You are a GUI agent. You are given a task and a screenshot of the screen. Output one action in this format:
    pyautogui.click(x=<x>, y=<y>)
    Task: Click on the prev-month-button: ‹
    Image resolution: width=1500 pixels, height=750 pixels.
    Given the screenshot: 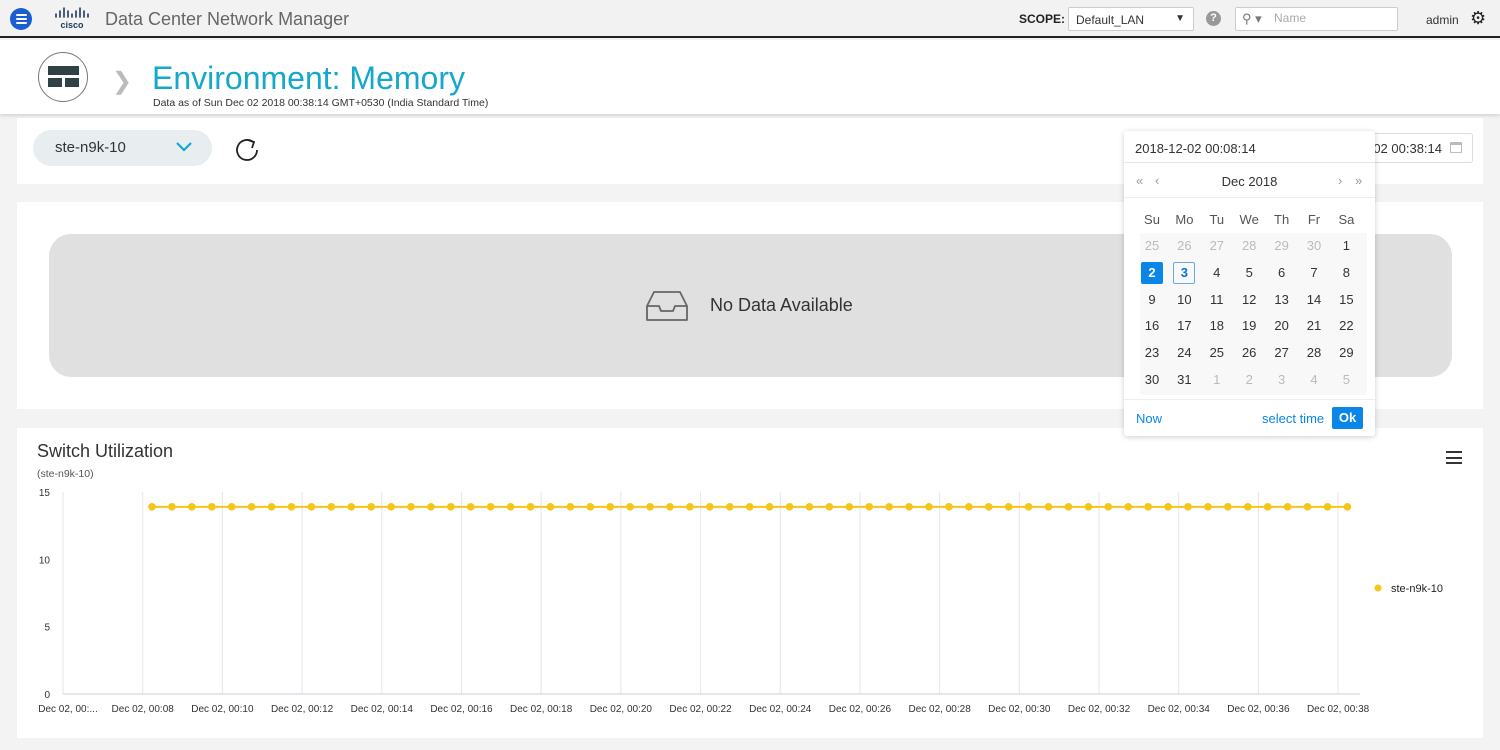 What is the action you would take?
    pyautogui.click(x=1157, y=180)
    